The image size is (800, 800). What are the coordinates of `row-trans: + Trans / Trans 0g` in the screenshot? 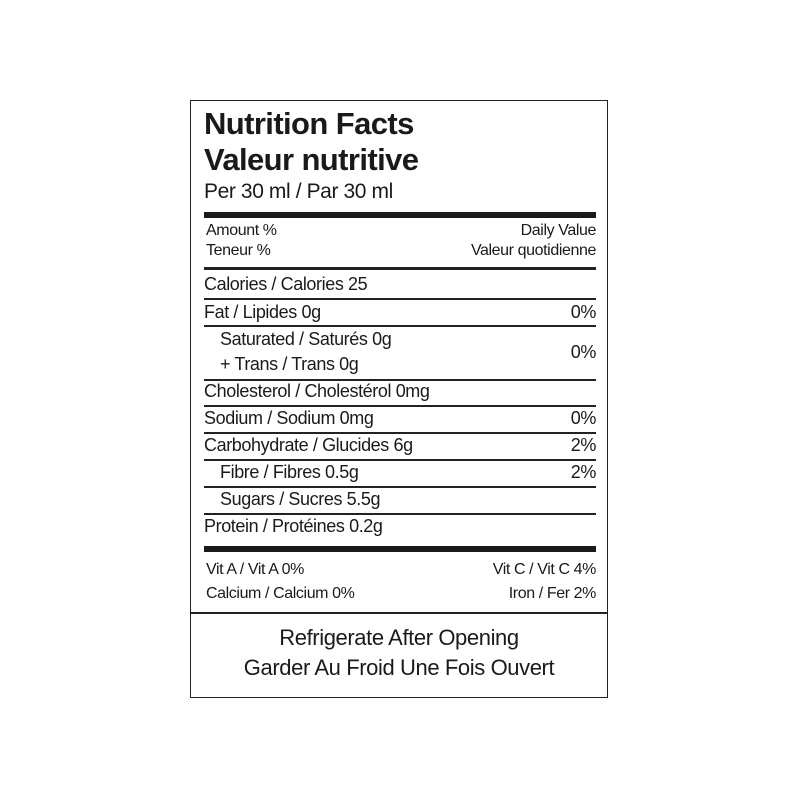 It's located at (289, 364).